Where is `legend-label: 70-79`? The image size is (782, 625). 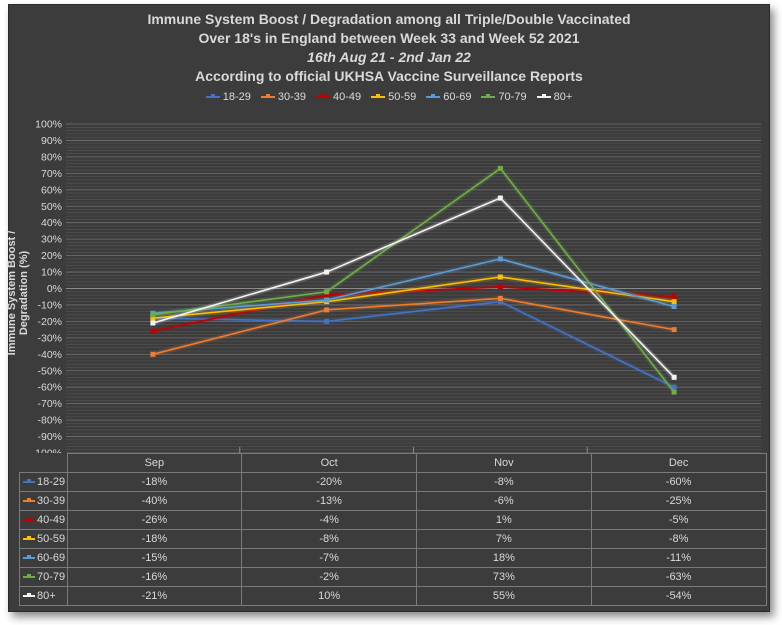 legend-label: 70-79 is located at coordinates (512, 97).